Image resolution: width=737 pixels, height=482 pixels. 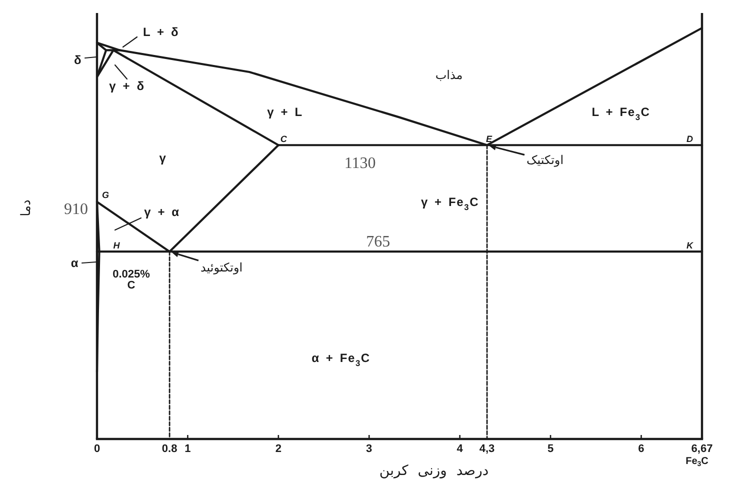 I want to click on annotation: γ + α, so click(x=162, y=212).